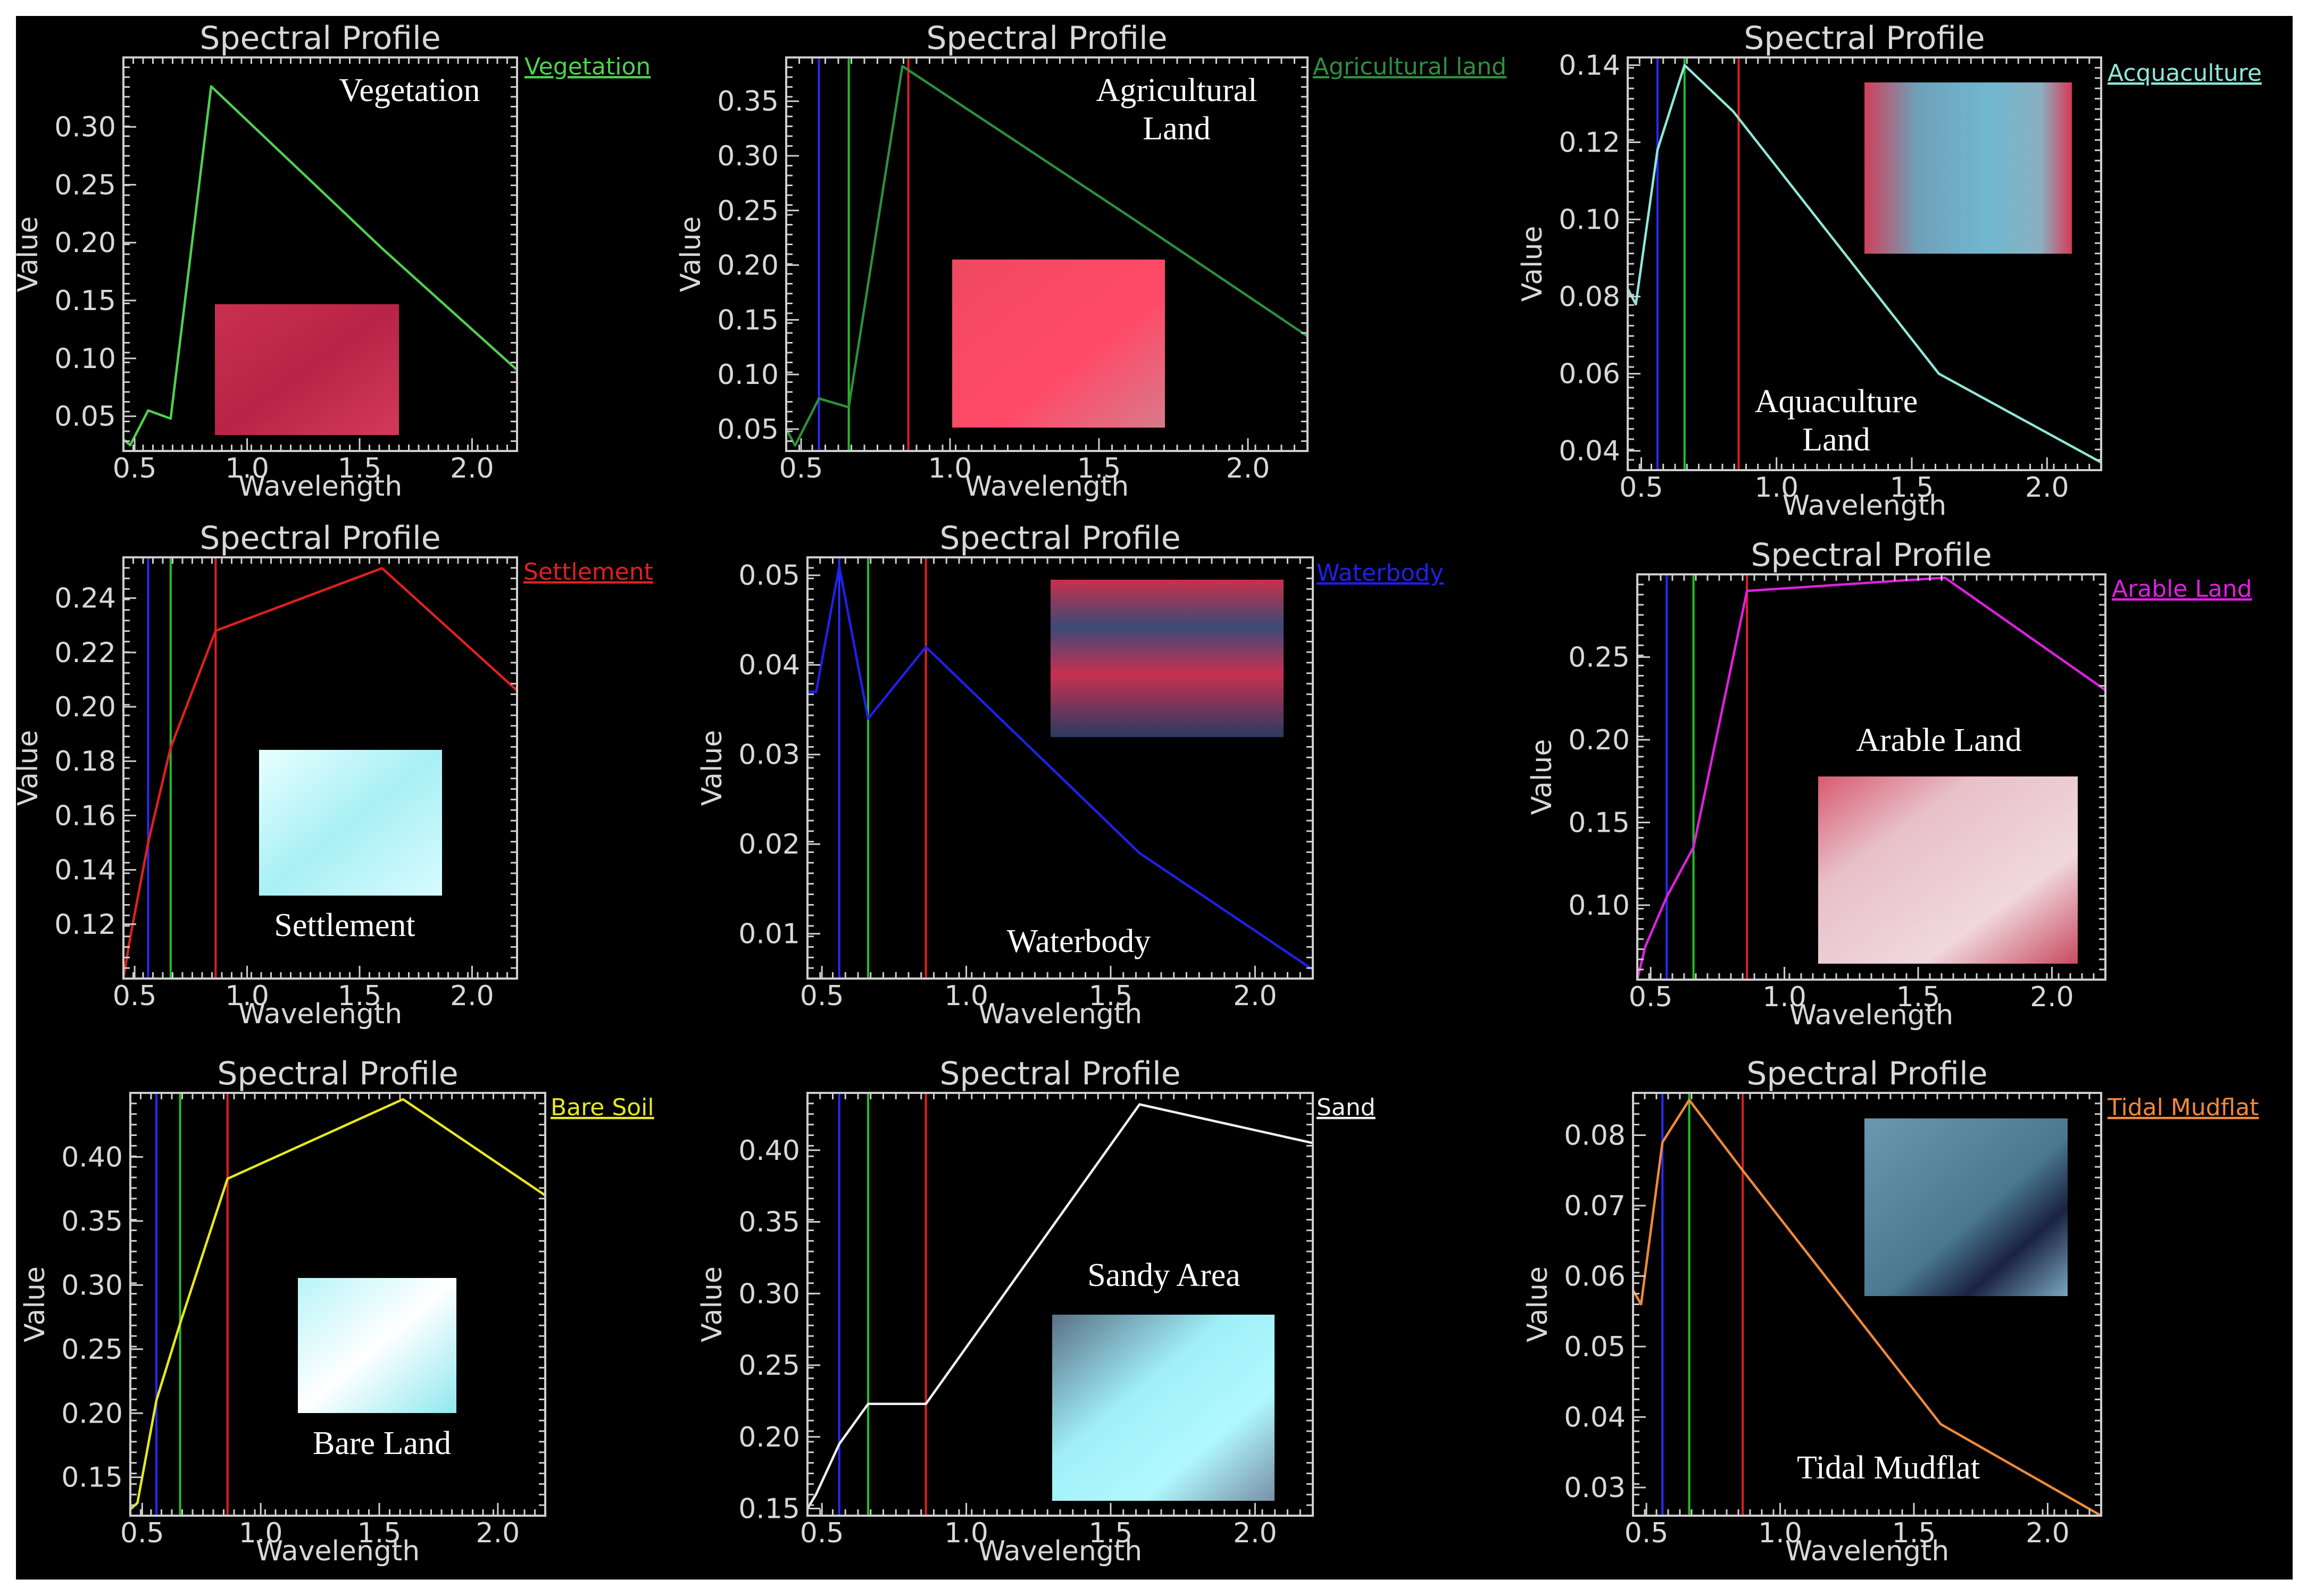 This screenshot has height=1596, width=2307. I want to click on y-tick-label: 0.02, so click(769, 844).